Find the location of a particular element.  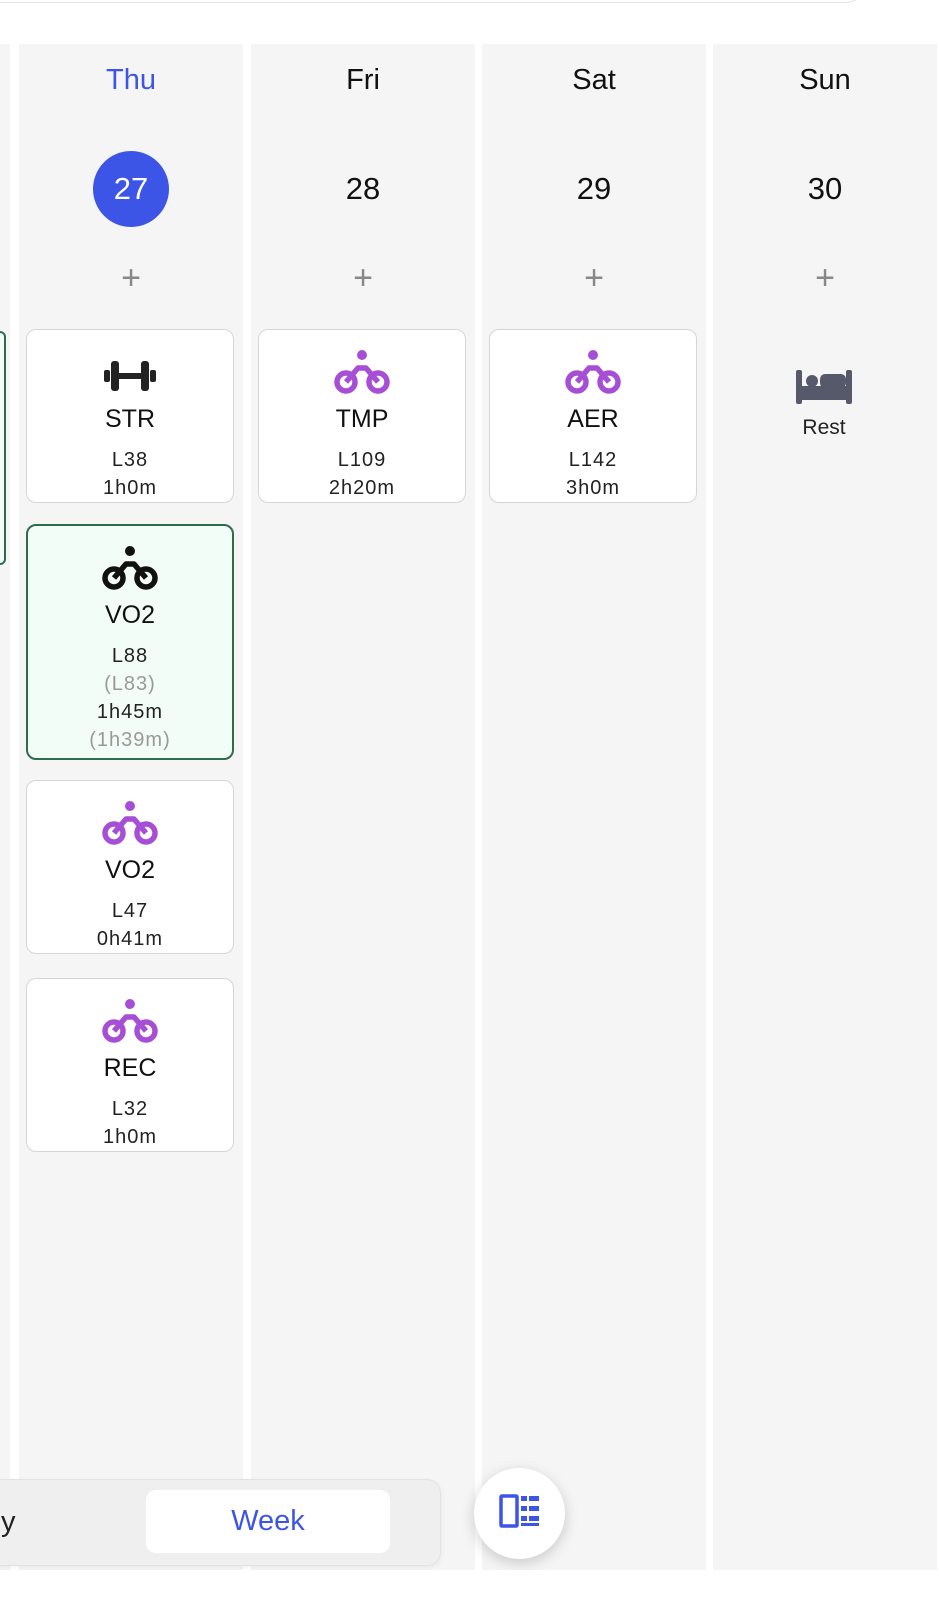

previous-day-column is located at coordinates (5, 807).